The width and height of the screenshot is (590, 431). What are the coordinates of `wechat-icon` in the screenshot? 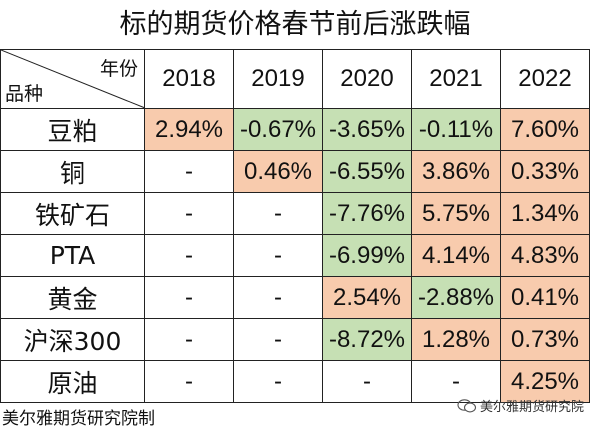 It's located at (467, 405).